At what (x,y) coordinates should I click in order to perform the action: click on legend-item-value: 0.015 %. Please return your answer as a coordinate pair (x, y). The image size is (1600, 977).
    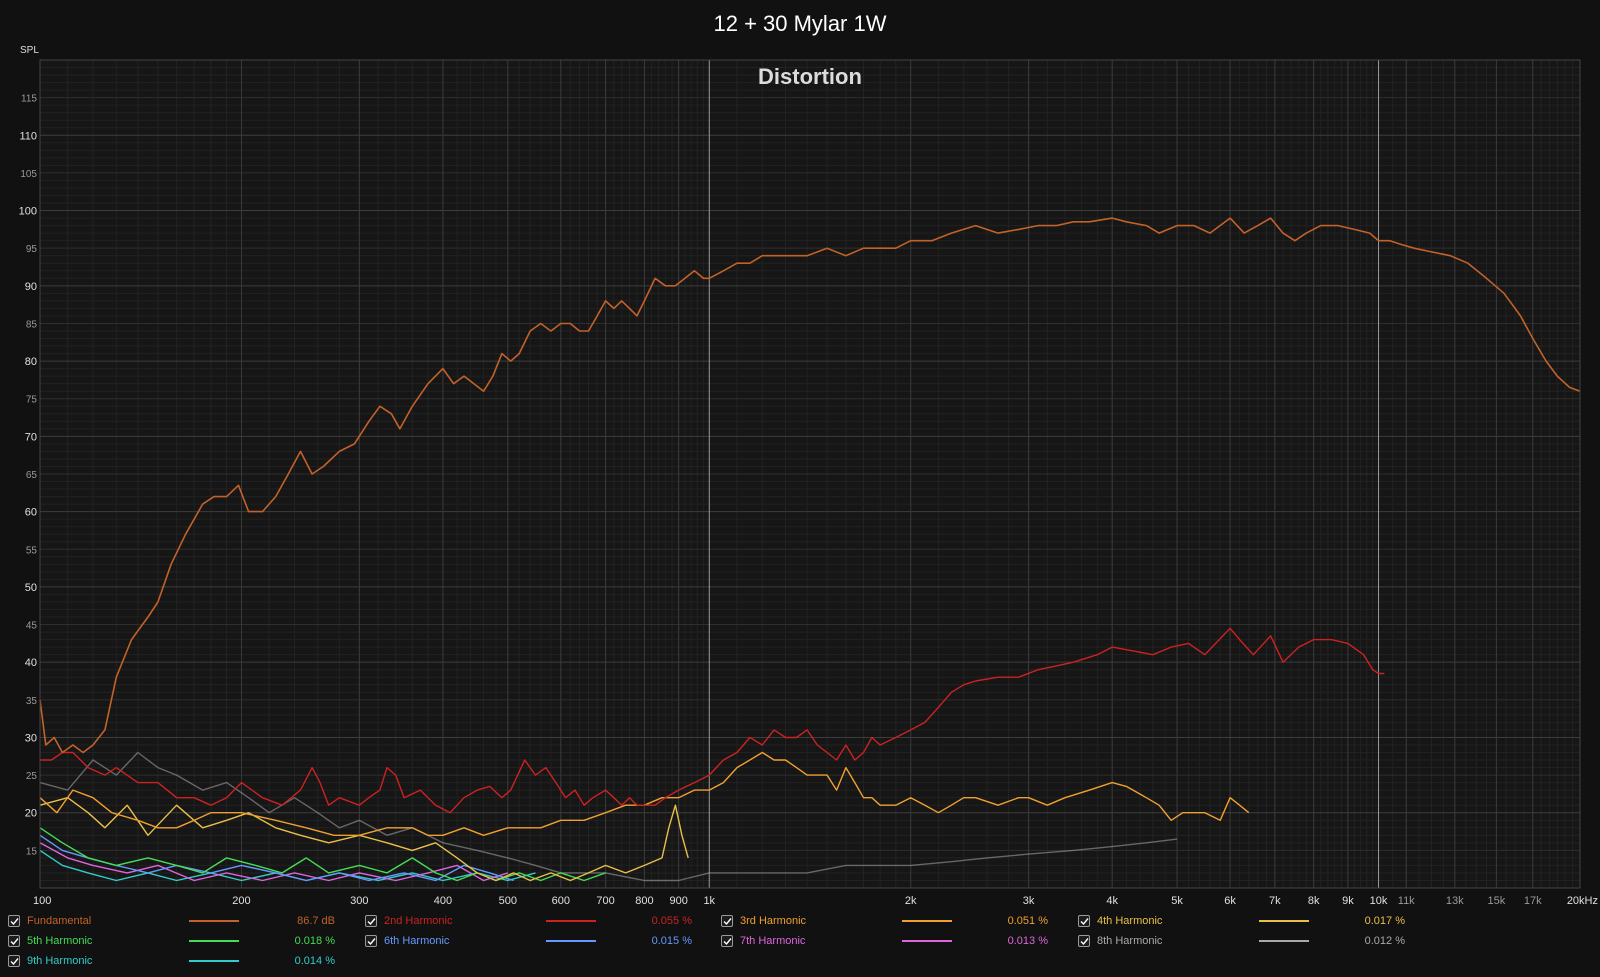
    Looking at the image, I should click on (671, 941).